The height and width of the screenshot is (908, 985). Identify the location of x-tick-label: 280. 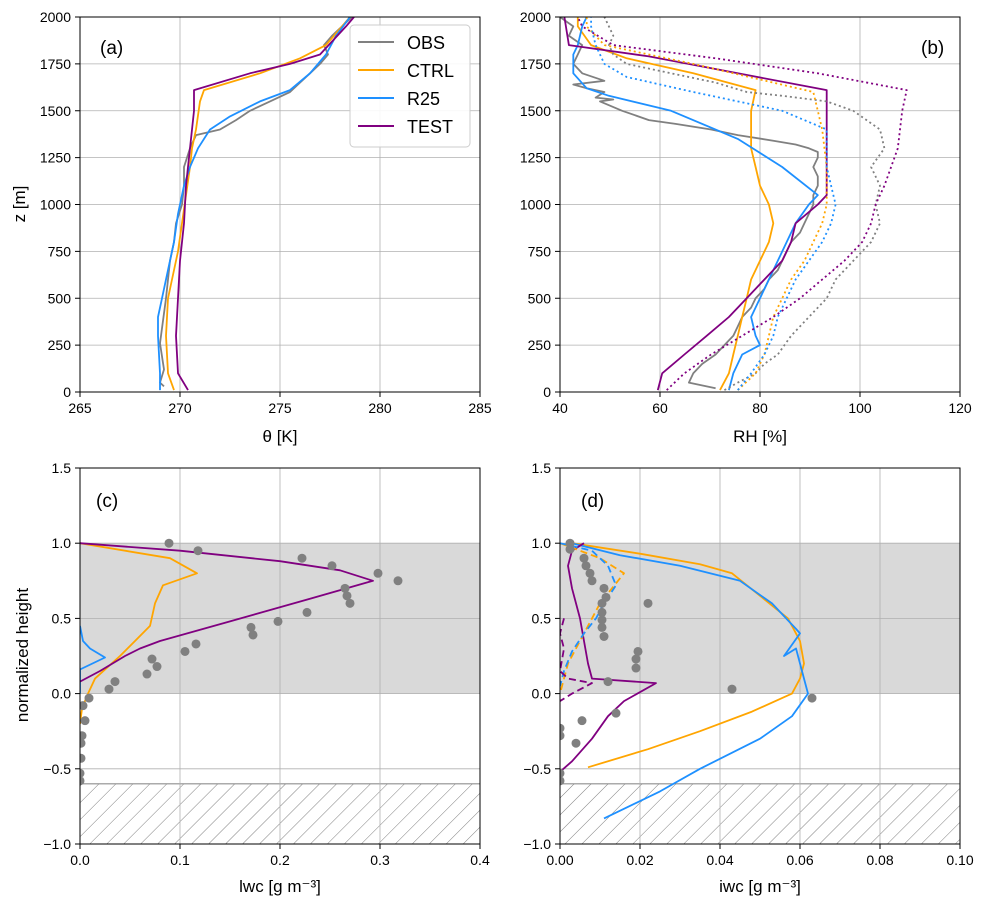
(380, 408).